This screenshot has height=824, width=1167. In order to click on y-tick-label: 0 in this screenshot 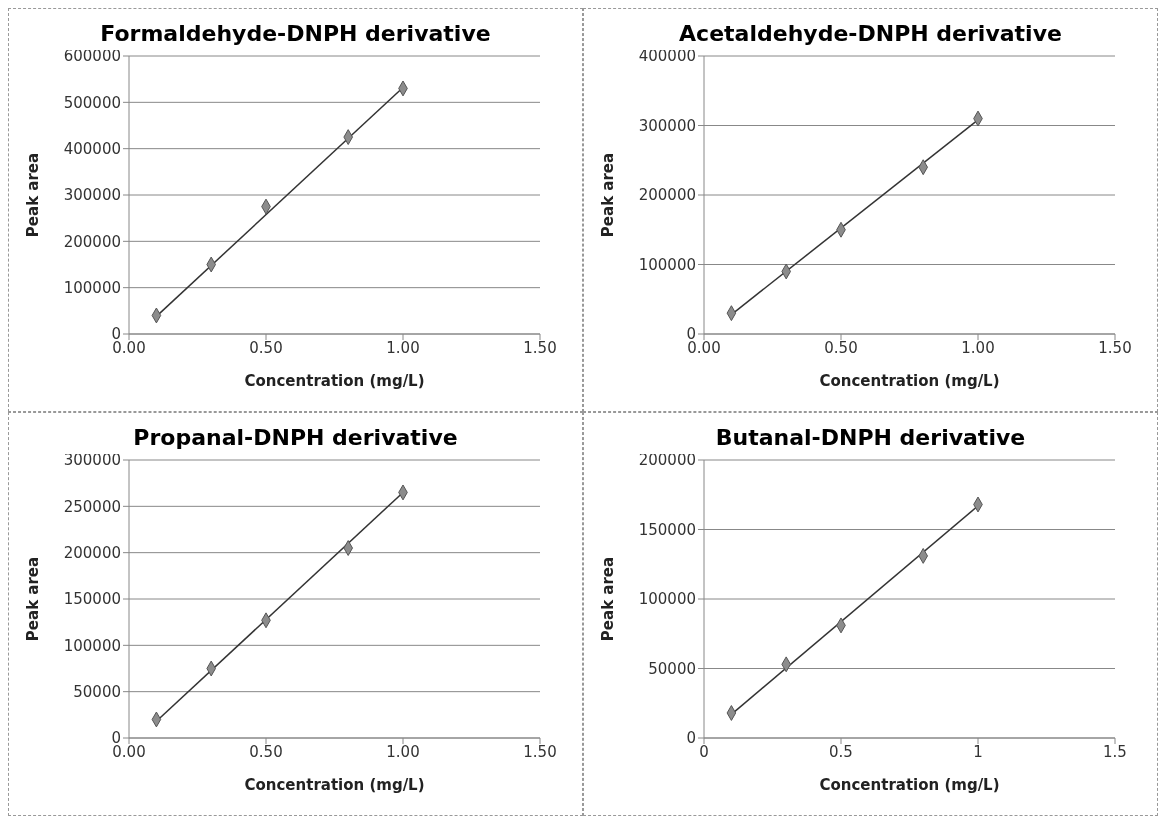, I will do `click(691, 738)`.